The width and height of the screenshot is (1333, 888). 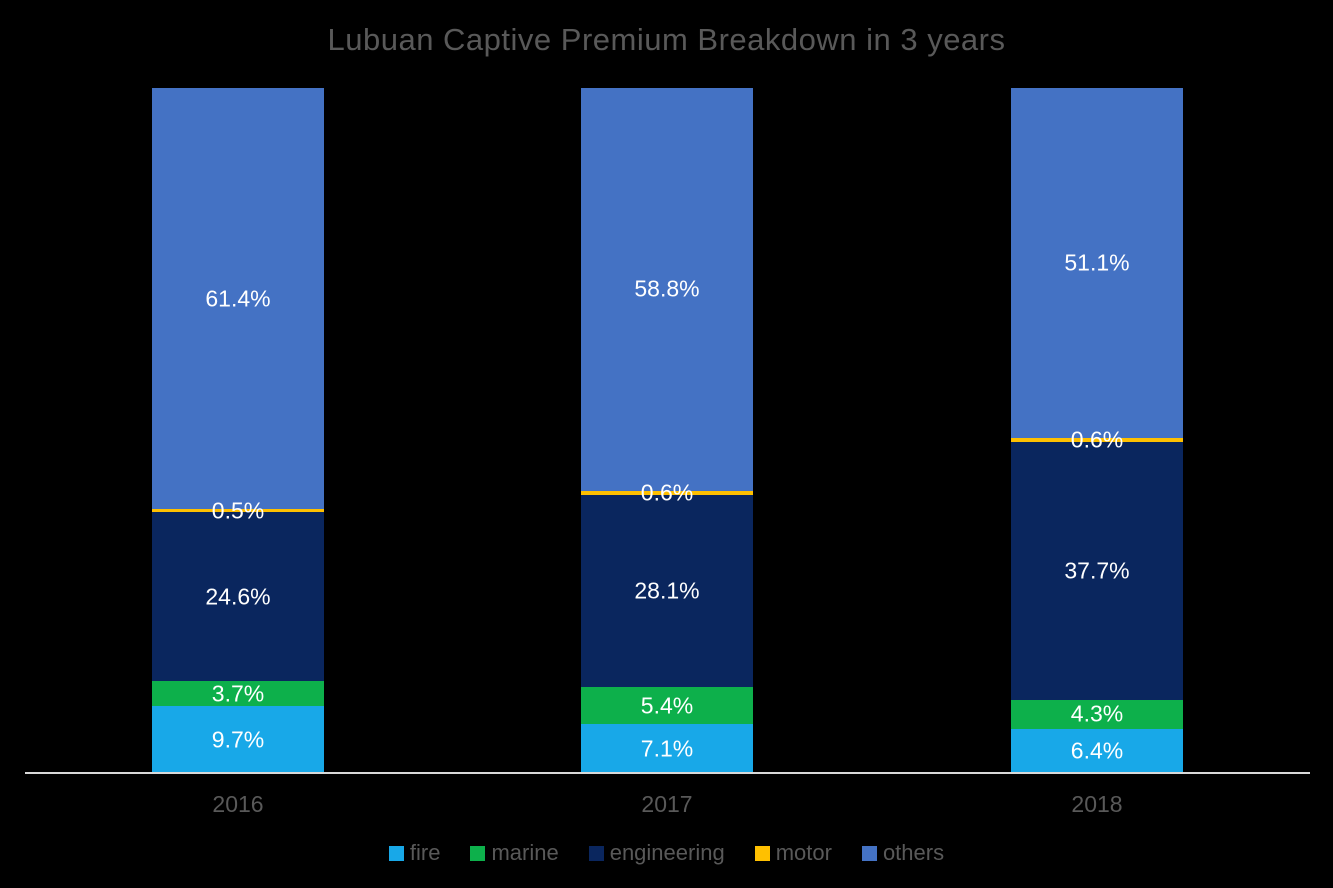 I want to click on legend-swatch-motor, so click(x=762, y=853).